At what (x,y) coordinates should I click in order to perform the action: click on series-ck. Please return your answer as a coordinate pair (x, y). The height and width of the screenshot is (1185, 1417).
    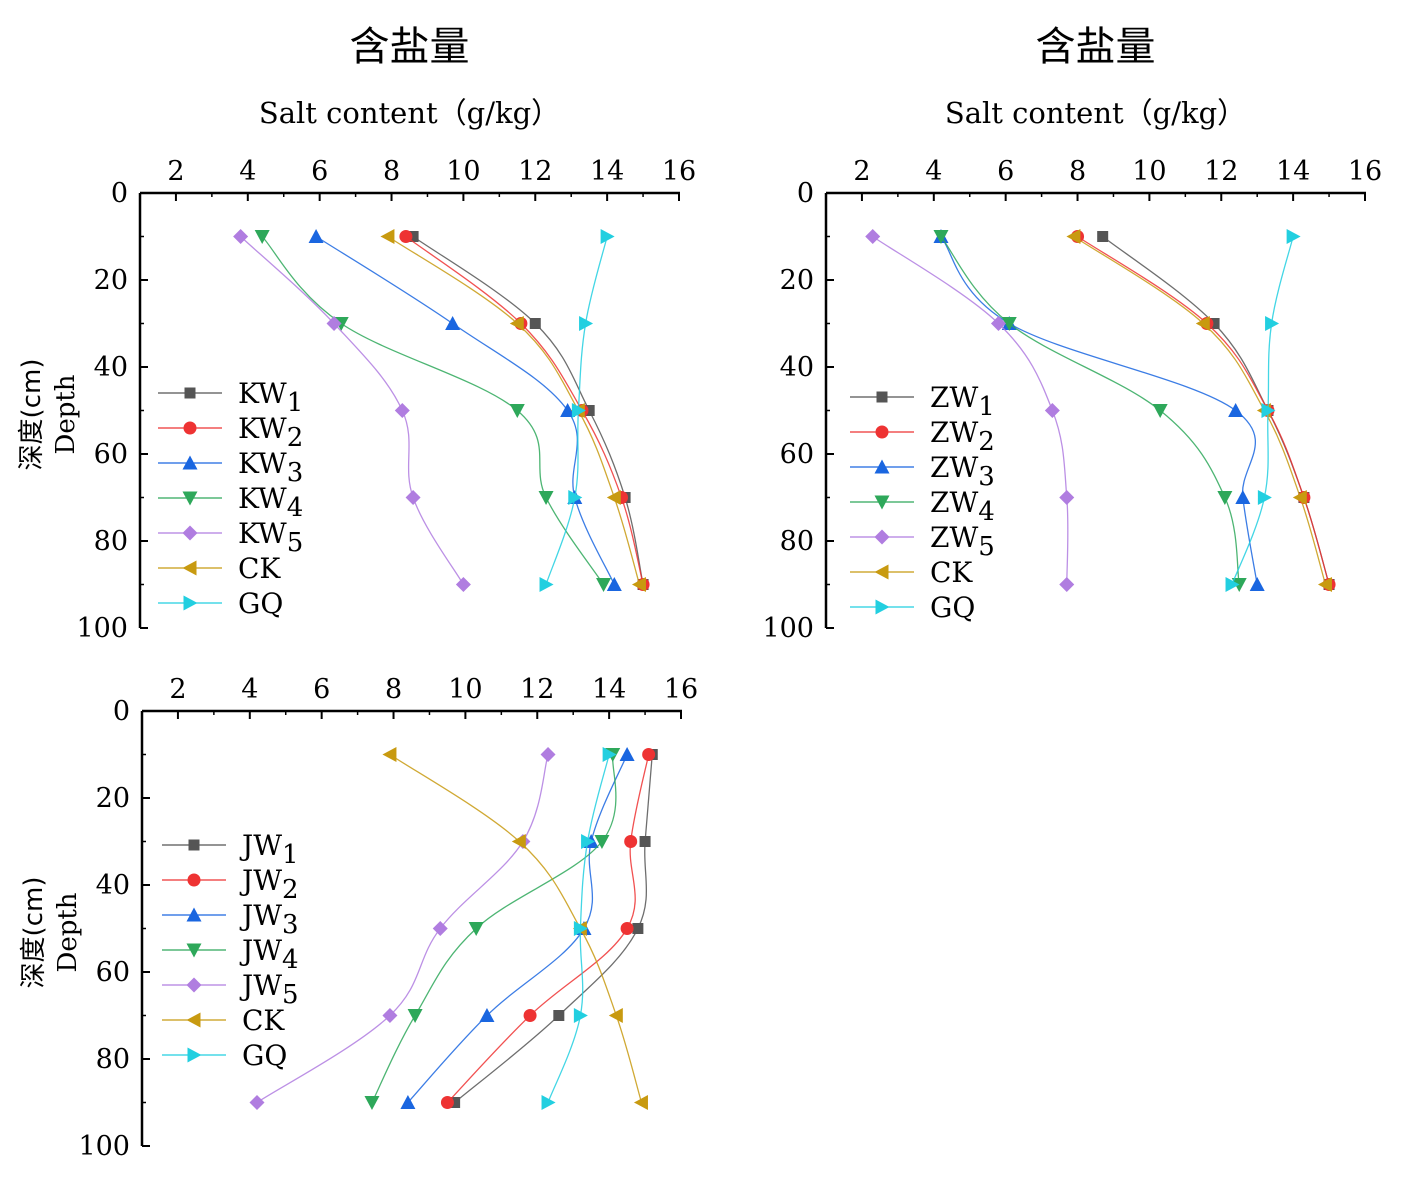
    Looking at the image, I should click on (515, 928).